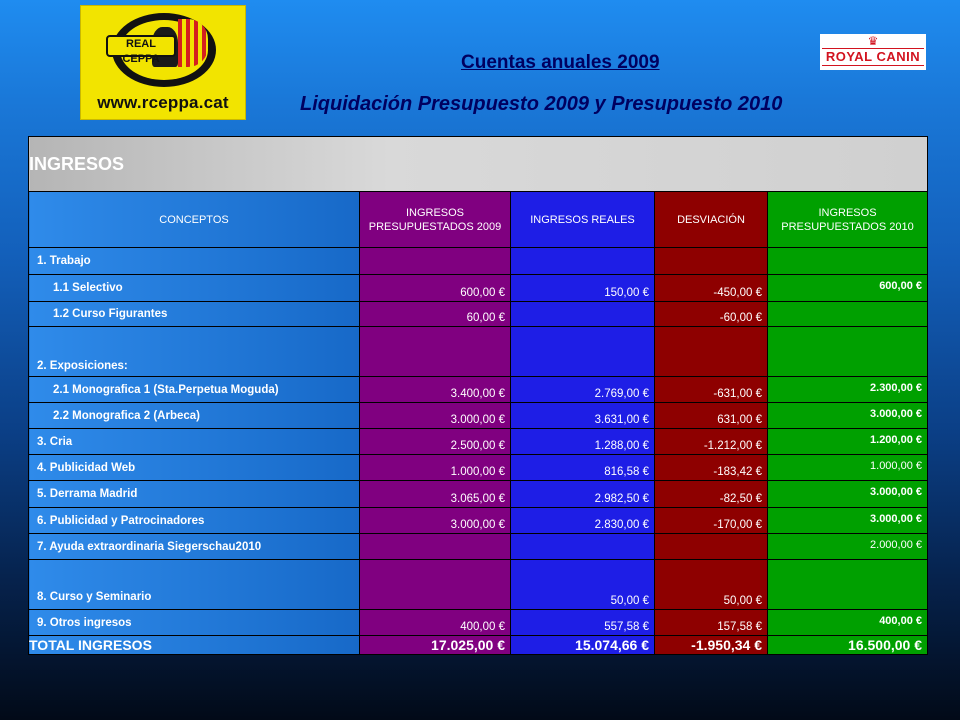 Image resolution: width=960 pixels, height=720 pixels. What do you see at coordinates (847, 288) in the screenshot?
I see `cell-pres2010: 600,00 €` at bounding box center [847, 288].